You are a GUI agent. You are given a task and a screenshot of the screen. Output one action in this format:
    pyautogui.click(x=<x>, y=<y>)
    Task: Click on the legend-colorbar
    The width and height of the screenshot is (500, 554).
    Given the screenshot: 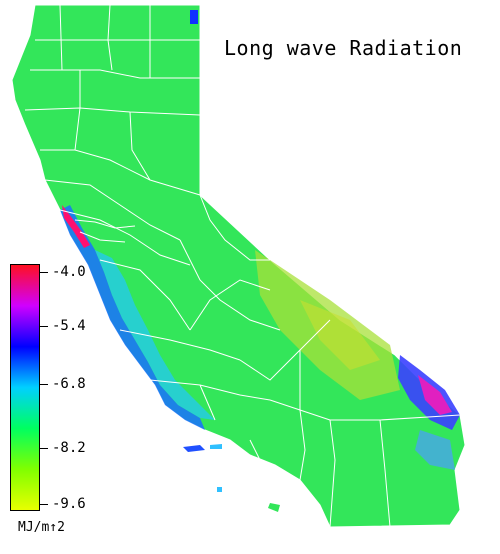 What is the action you would take?
    pyautogui.click(x=25, y=387)
    